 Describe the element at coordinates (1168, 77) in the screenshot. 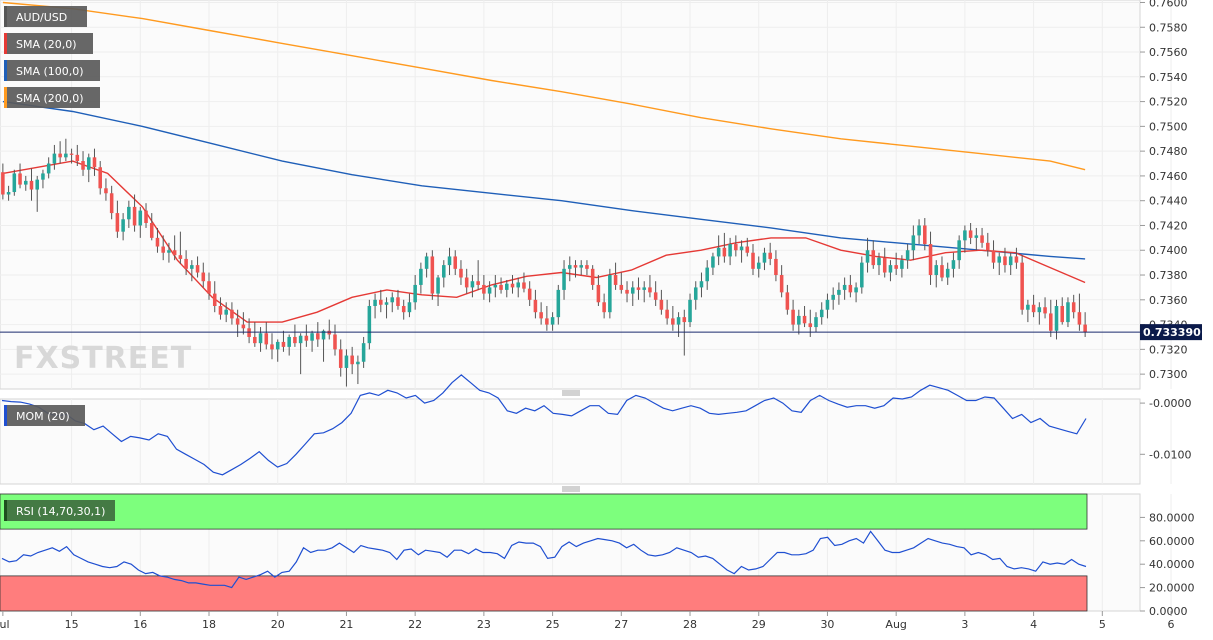

I see `y-tick-label: 0.7540` at that location.